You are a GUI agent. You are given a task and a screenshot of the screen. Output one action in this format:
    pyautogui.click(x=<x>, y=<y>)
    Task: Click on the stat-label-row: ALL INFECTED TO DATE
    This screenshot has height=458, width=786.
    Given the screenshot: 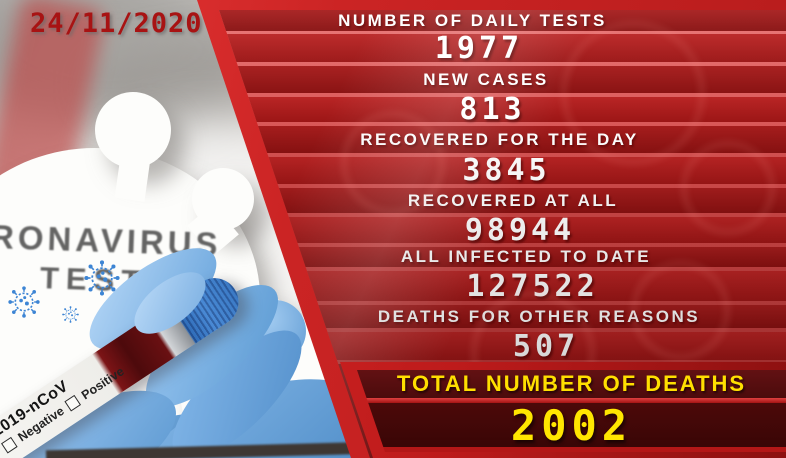 What is the action you would take?
    pyautogui.click(x=526, y=257)
    